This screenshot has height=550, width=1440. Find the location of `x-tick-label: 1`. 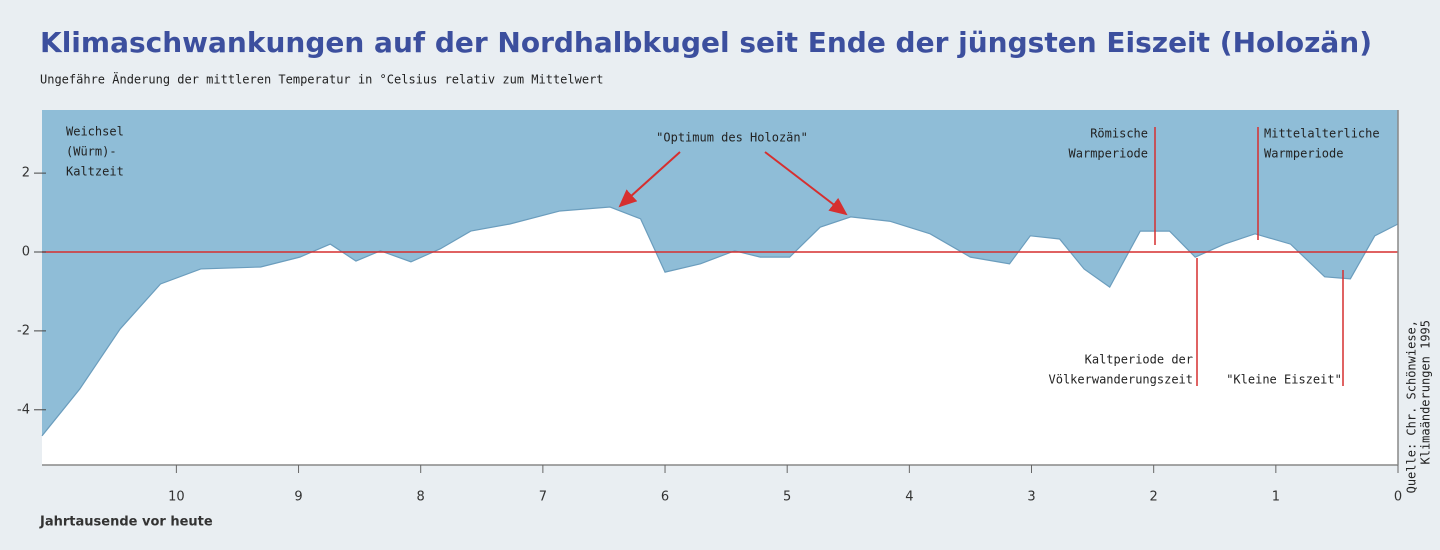

x-tick-label: 1 is located at coordinates (1276, 497).